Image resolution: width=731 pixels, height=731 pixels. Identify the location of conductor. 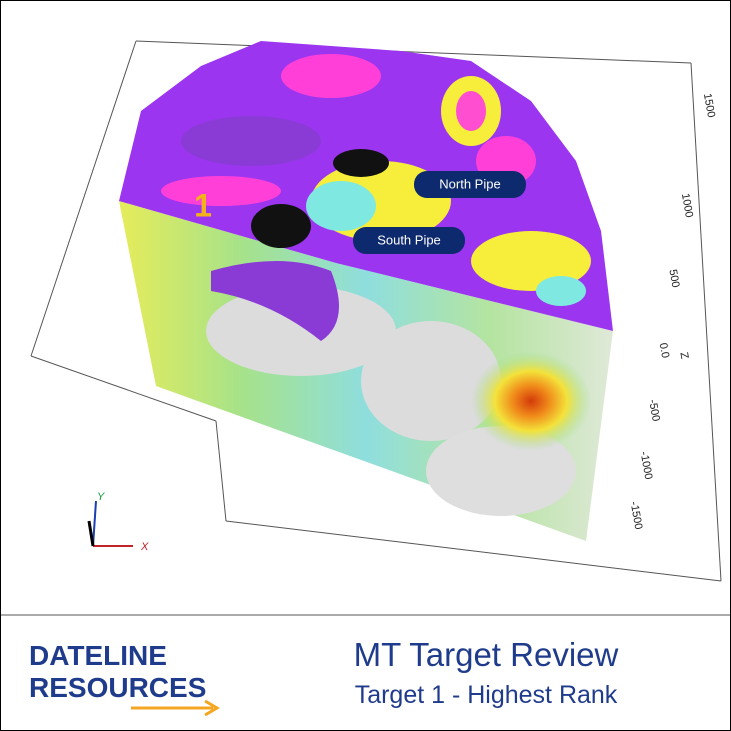
(275, 301).